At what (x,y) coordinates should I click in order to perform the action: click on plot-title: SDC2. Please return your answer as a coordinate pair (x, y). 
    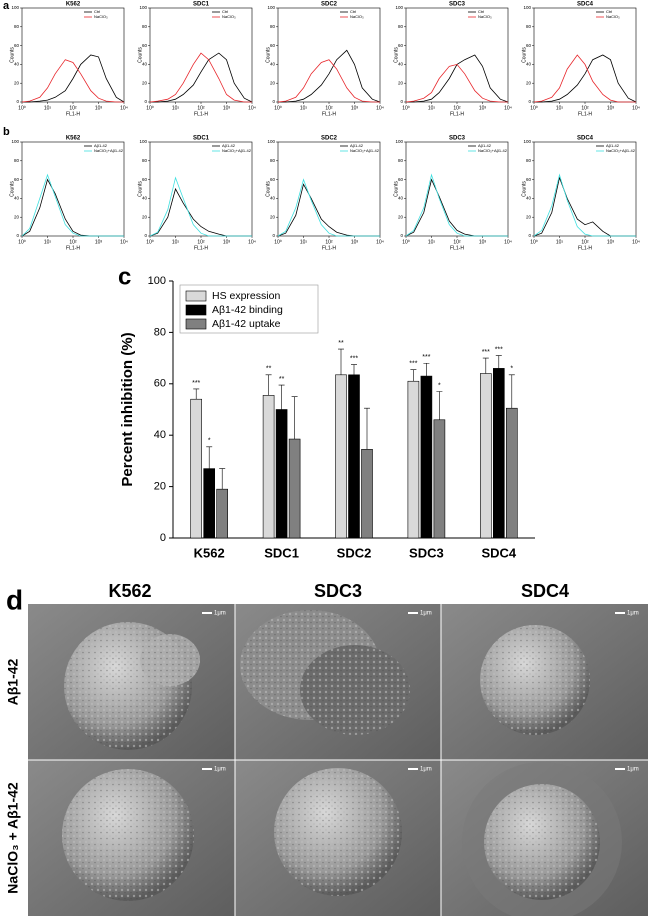
    Looking at the image, I should click on (329, 5).